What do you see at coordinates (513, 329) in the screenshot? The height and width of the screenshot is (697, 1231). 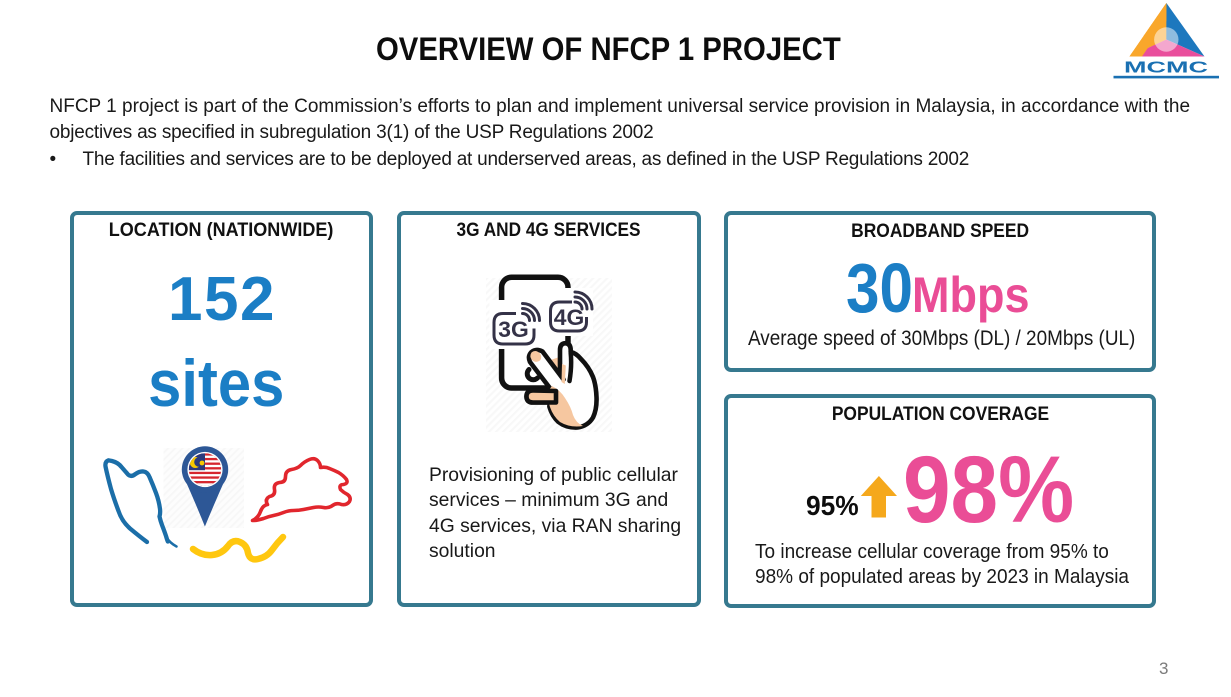 I see `svg-text: 3G` at bounding box center [513, 329].